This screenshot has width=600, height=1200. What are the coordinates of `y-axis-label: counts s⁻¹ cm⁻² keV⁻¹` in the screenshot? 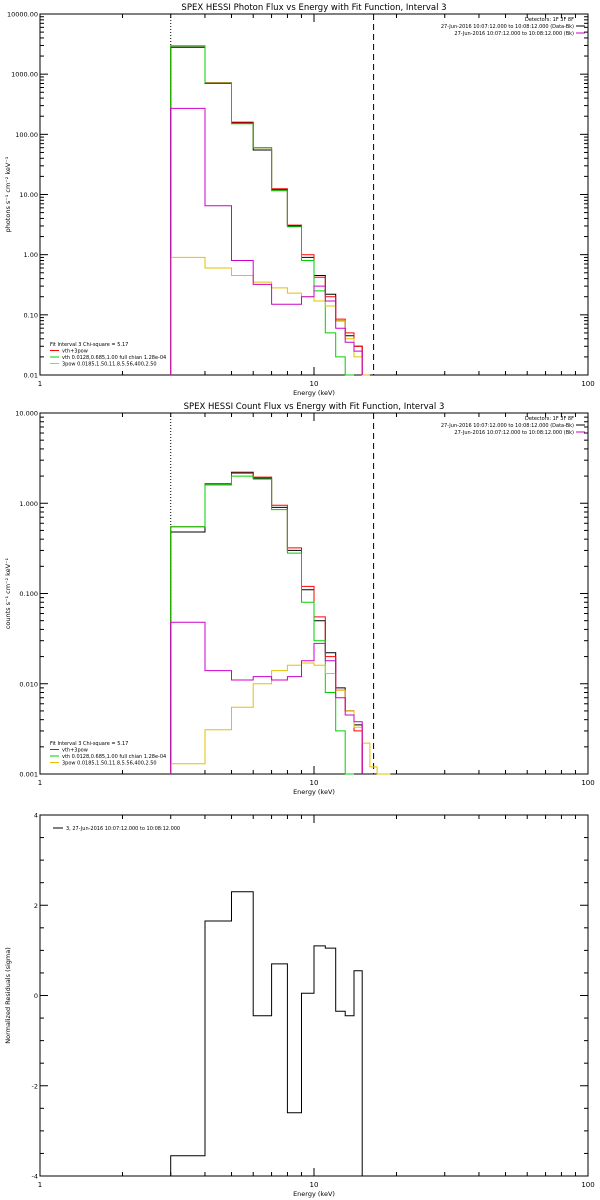 It's located at (8, 593).